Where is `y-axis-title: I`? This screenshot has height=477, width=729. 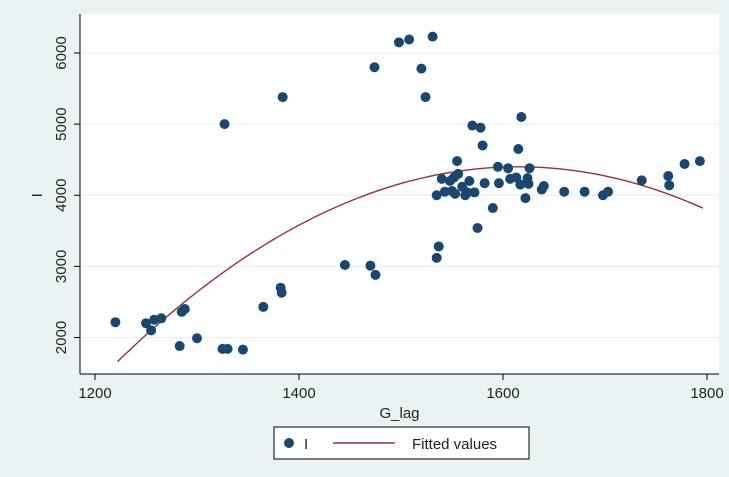
y-axis-title: I is located at coordinates (37, 195).